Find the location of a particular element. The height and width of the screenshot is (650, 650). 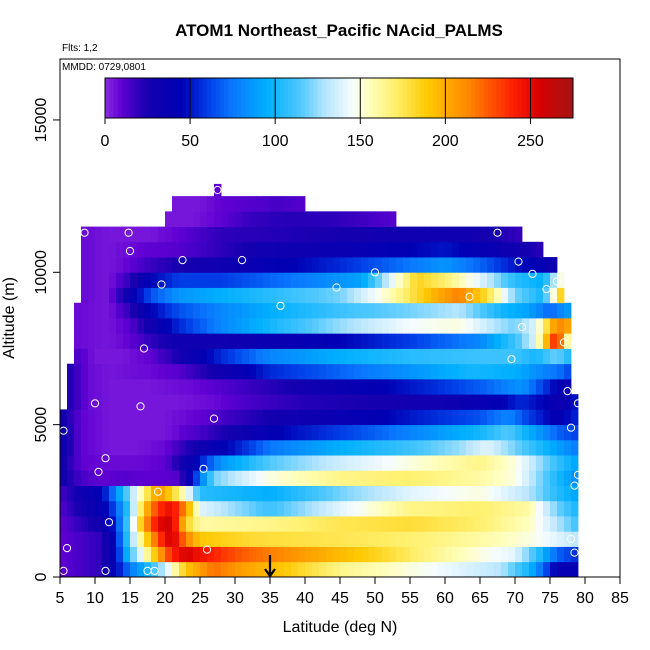

dates-label: MMDD: 0729,0801 is located at coordinates (104, 67).